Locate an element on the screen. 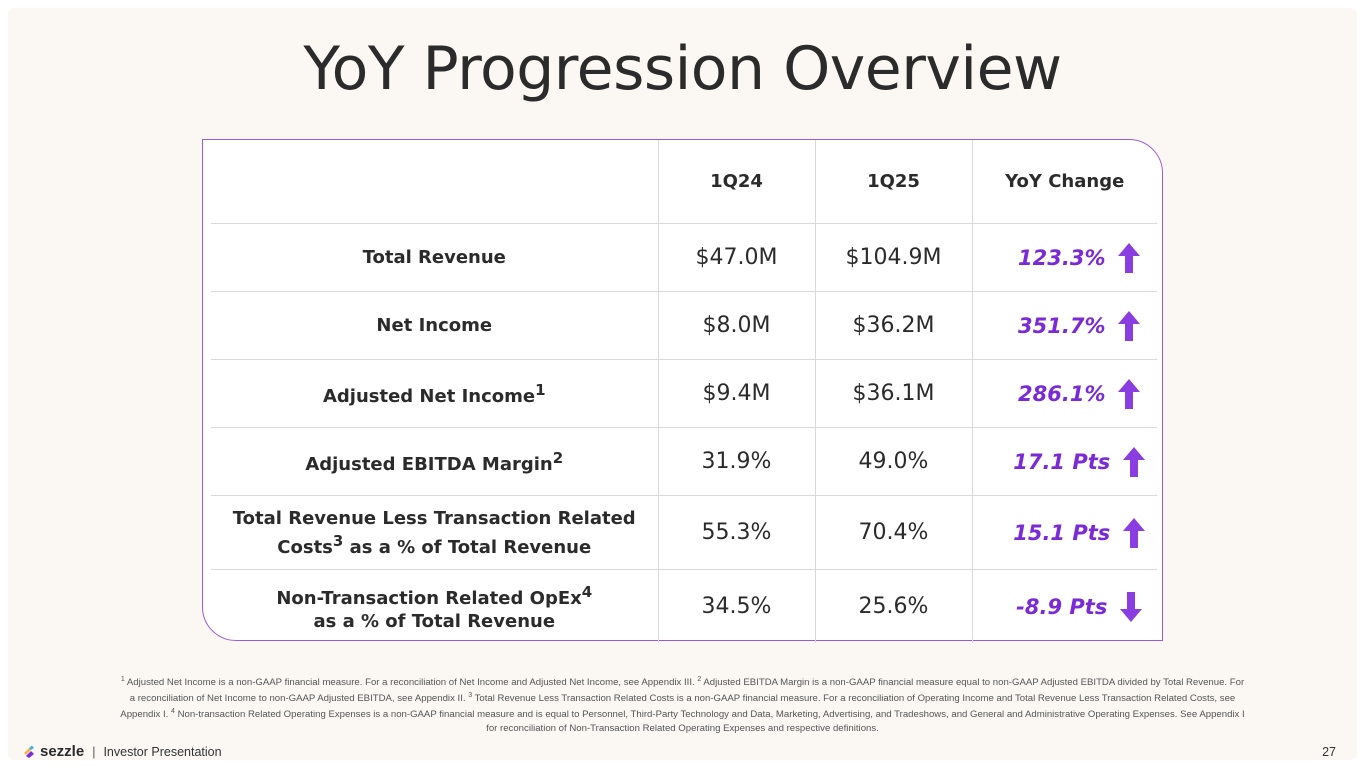  yoy-change-value: -8.9 Pts is located at coordinates (1062, 606).